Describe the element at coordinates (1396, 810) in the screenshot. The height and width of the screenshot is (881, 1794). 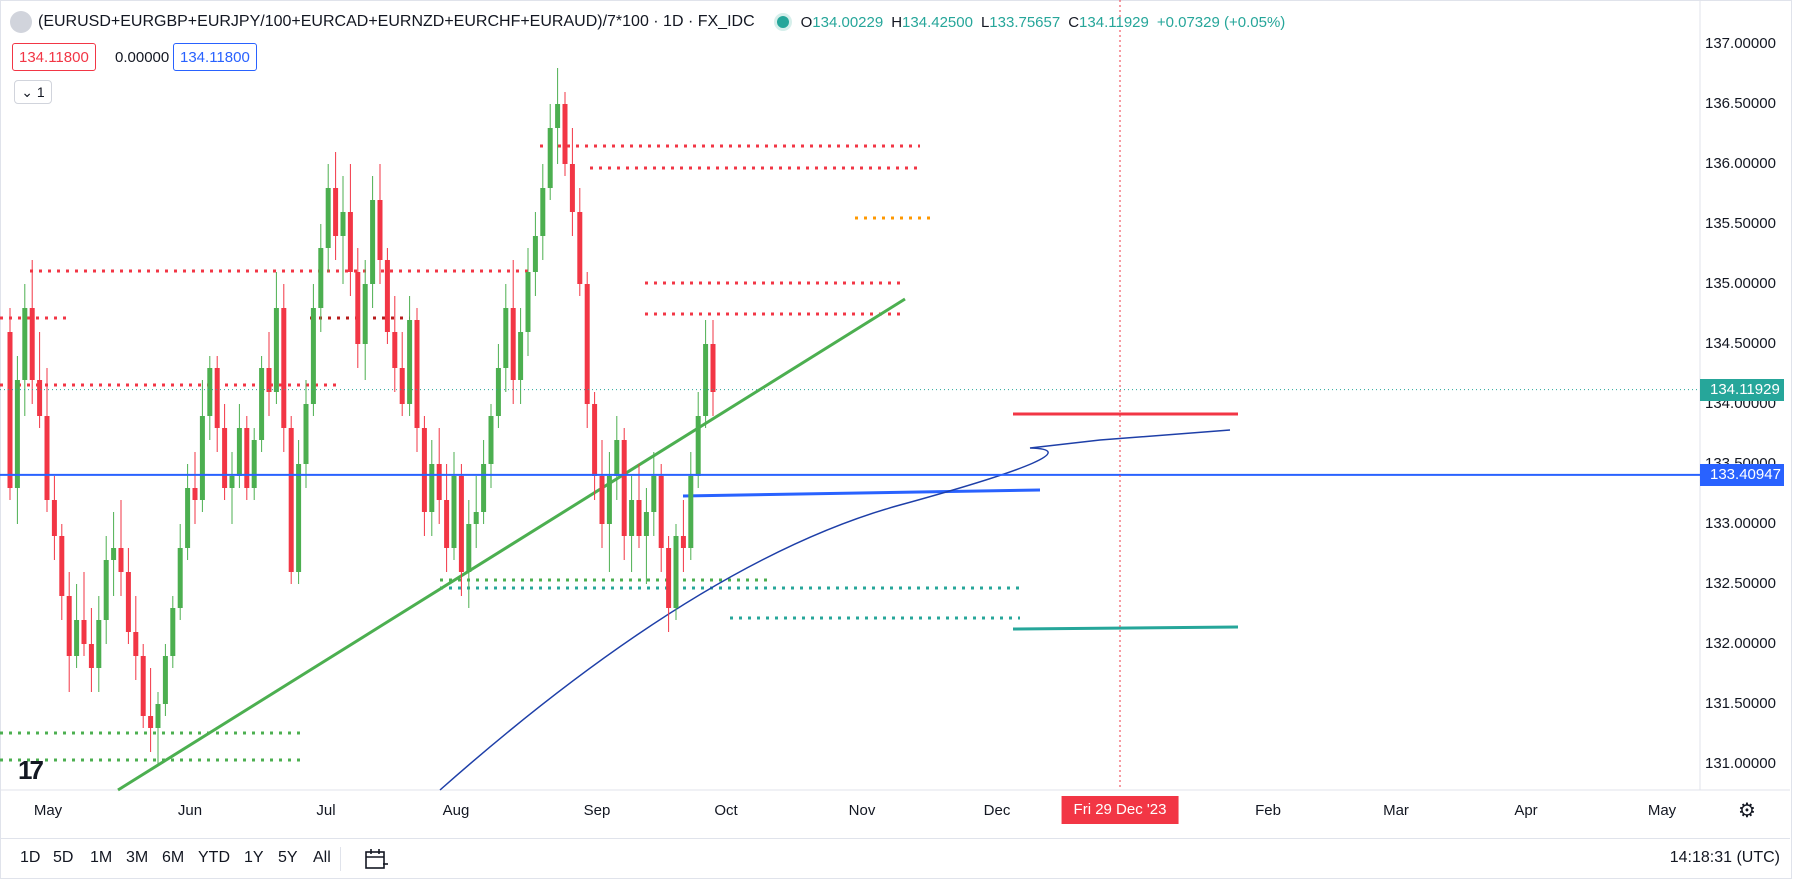
I see `time-axis-label: Mar` at that location.